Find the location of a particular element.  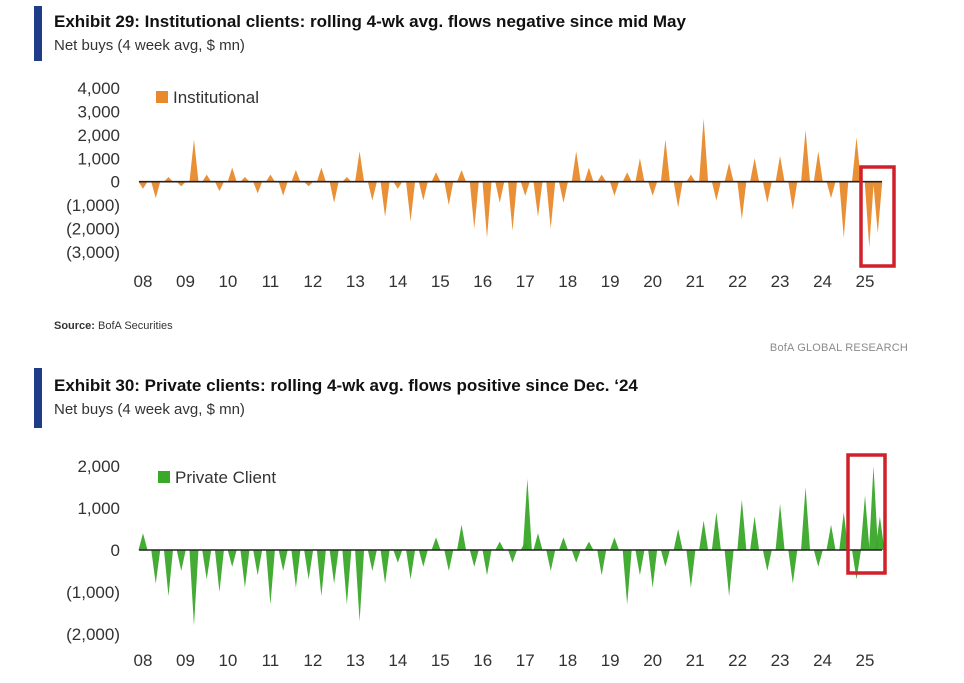

source-note: Source: BofA Securities is located at coordinates (113, 326).